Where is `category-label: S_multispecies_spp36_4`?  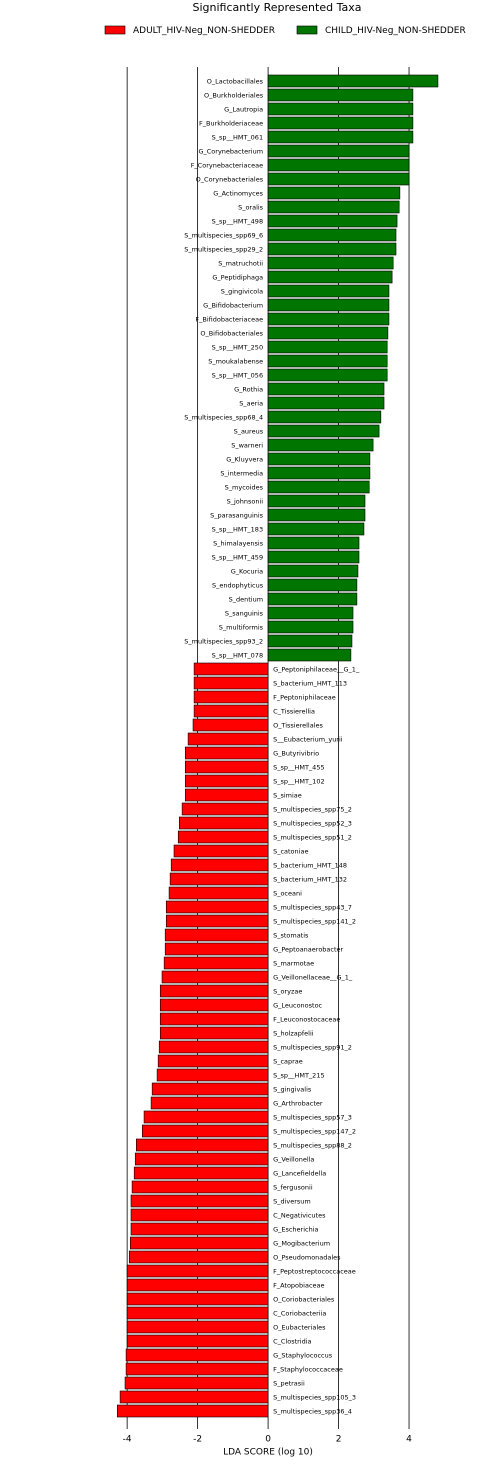 category-label: S_multispecies_spp36_4 is located at coordinates (312, 1412).